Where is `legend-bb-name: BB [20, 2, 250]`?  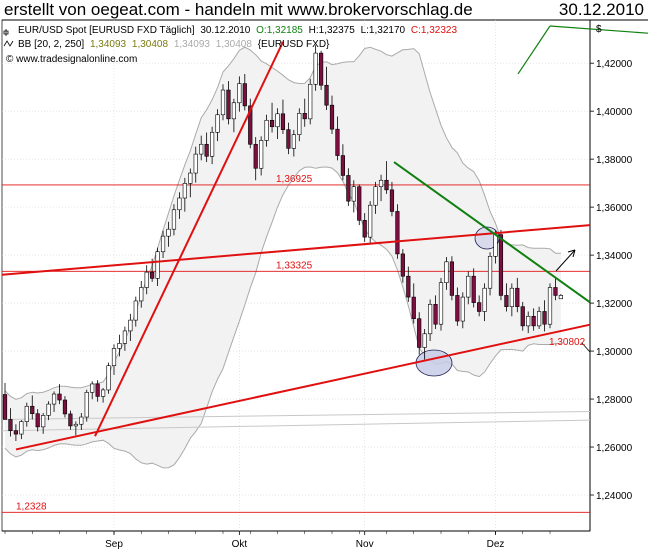
legend-bb-name: BB [20, 2, 250] is located at coordinates (51, 44).